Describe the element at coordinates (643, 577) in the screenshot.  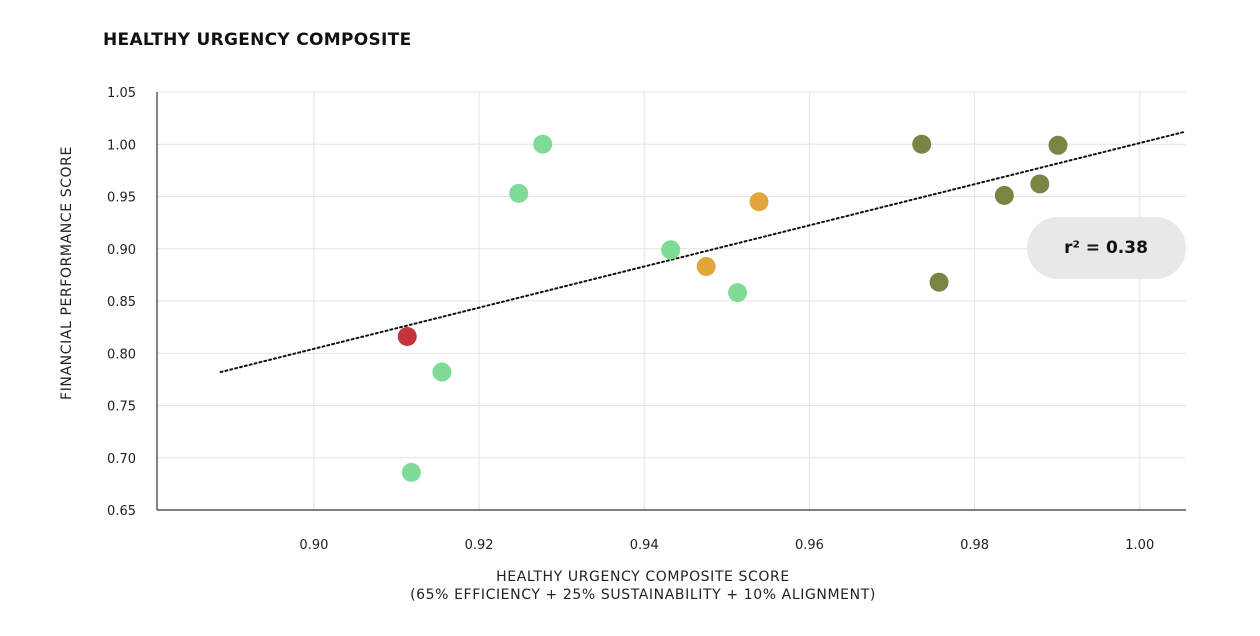
I see `x-axis-title: HEALTHY URGENCY COMPOSITE SCORE` at that location.